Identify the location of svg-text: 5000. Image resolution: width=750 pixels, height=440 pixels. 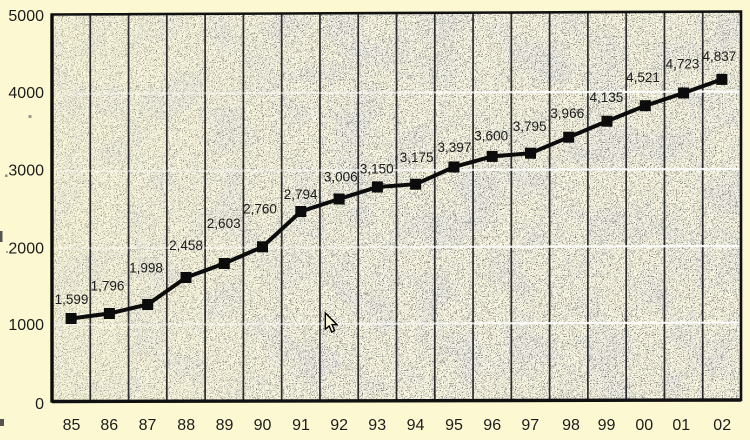
(26, 16).